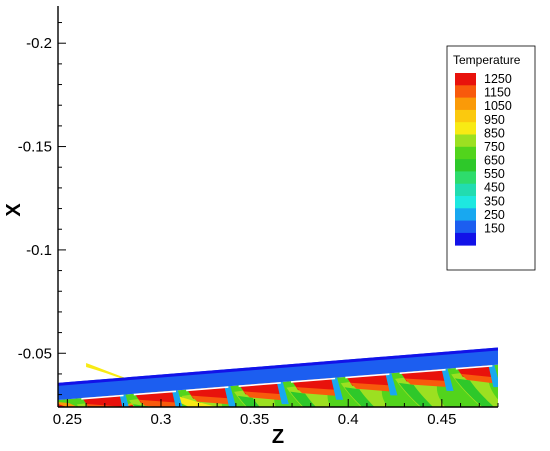 The height and width of the screenshot is (451, 550). Describe the element at coordinates (14, 210) in the screenshot. I see `y-axis-title: X` at that location.